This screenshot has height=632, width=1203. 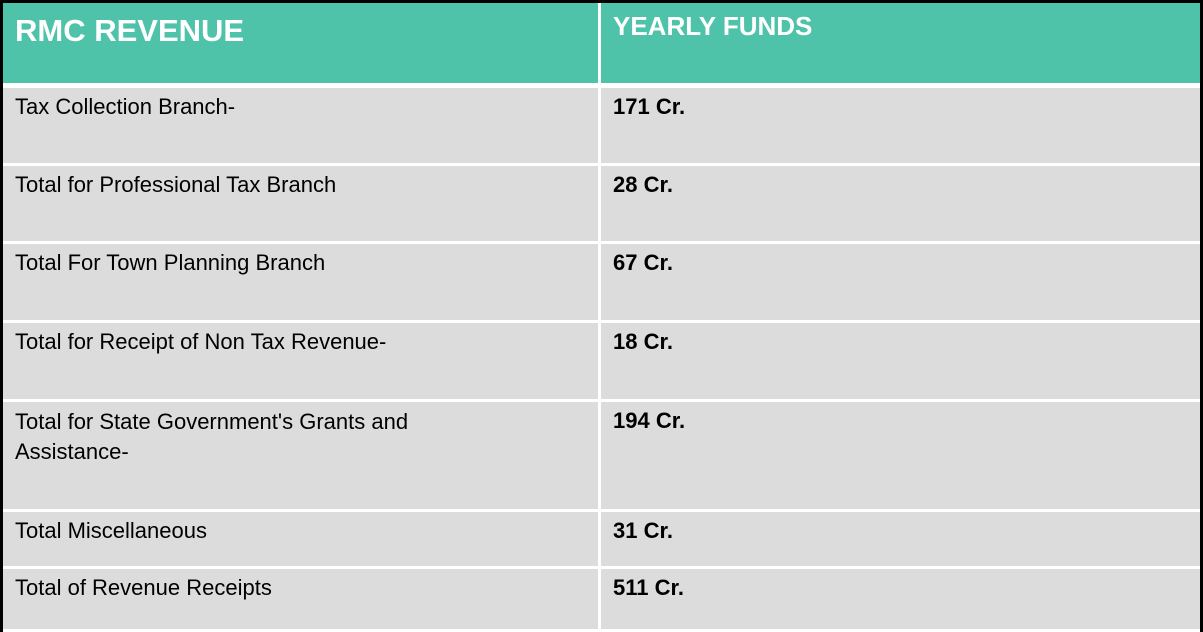 I want to click on table-row: Total For Town Planning Branch 67 Cr., so click(x=601, y=283).